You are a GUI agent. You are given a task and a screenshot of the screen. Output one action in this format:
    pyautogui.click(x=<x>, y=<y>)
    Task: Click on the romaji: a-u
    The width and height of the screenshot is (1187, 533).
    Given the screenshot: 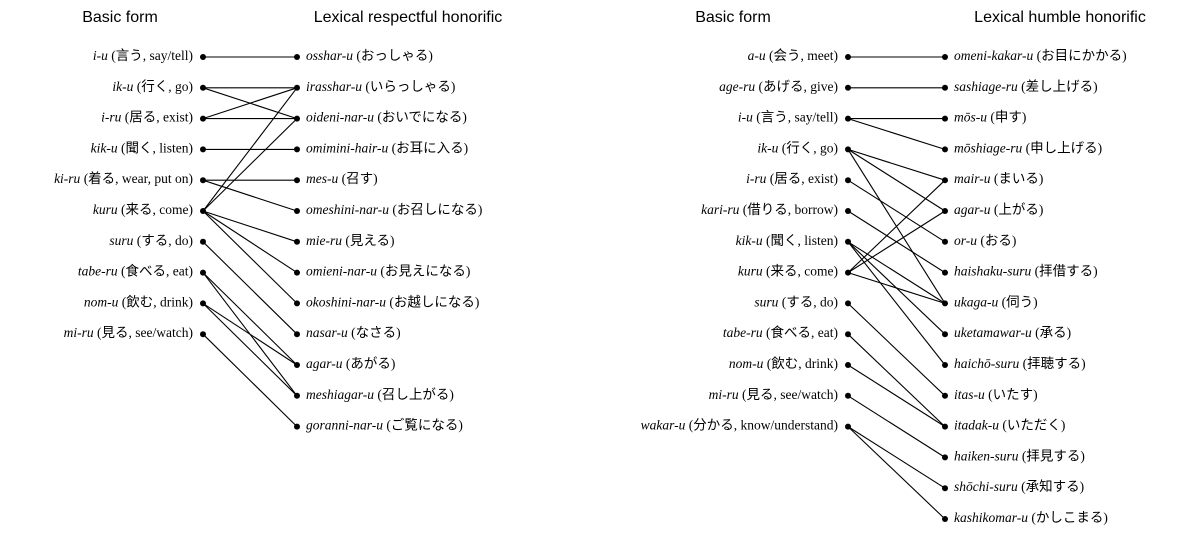 What is the action you would take?
    pyautogui.click(x=757, y=55)
    